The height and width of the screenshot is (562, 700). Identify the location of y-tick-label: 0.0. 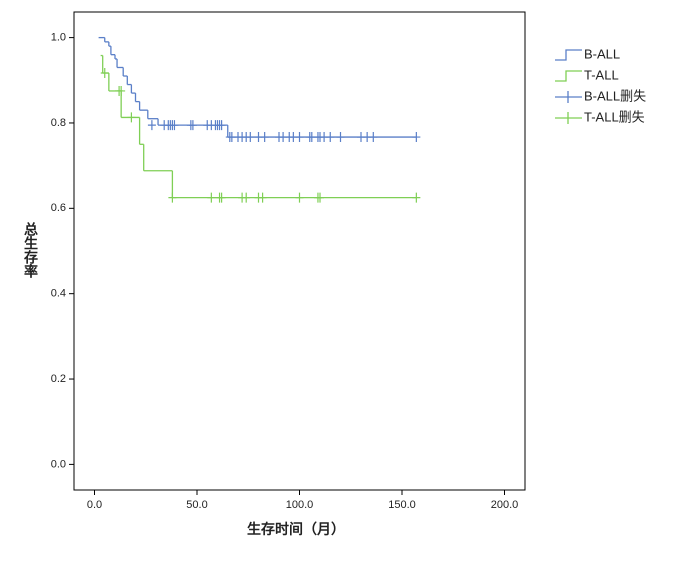
(58, 464).